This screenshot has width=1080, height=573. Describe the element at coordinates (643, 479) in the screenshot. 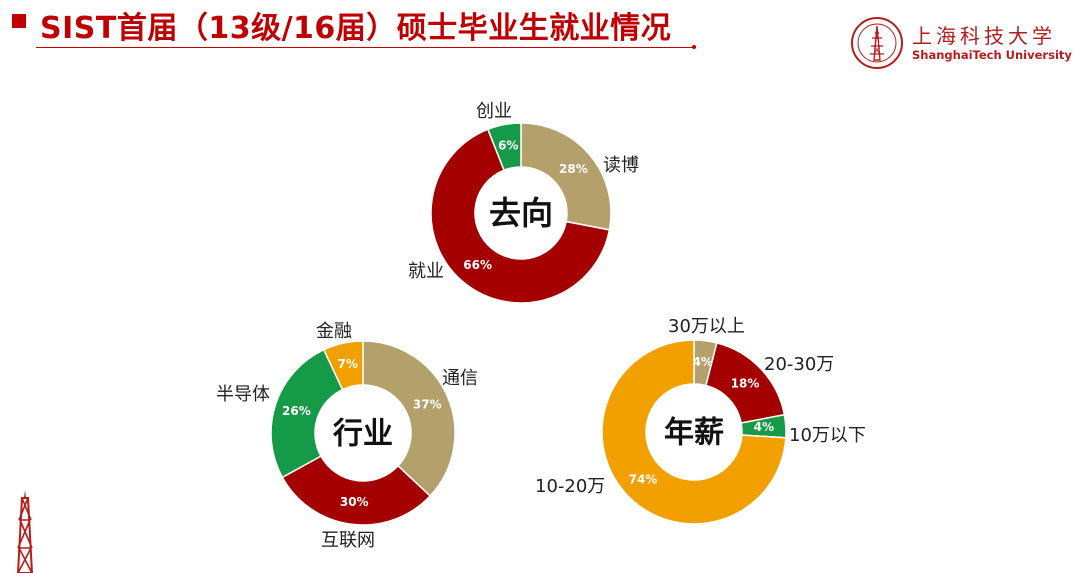

I see `slice-percent-label: 74%` at that location.